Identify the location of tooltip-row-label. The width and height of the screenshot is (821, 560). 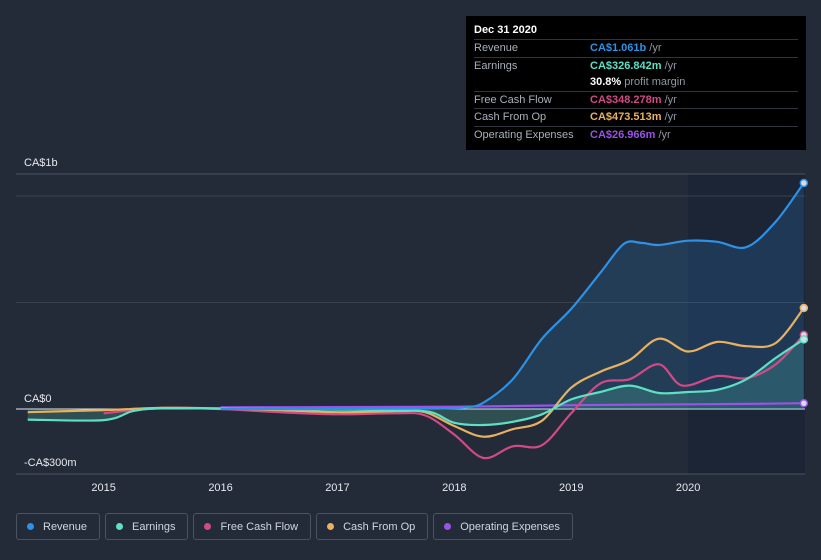
(532, 82).